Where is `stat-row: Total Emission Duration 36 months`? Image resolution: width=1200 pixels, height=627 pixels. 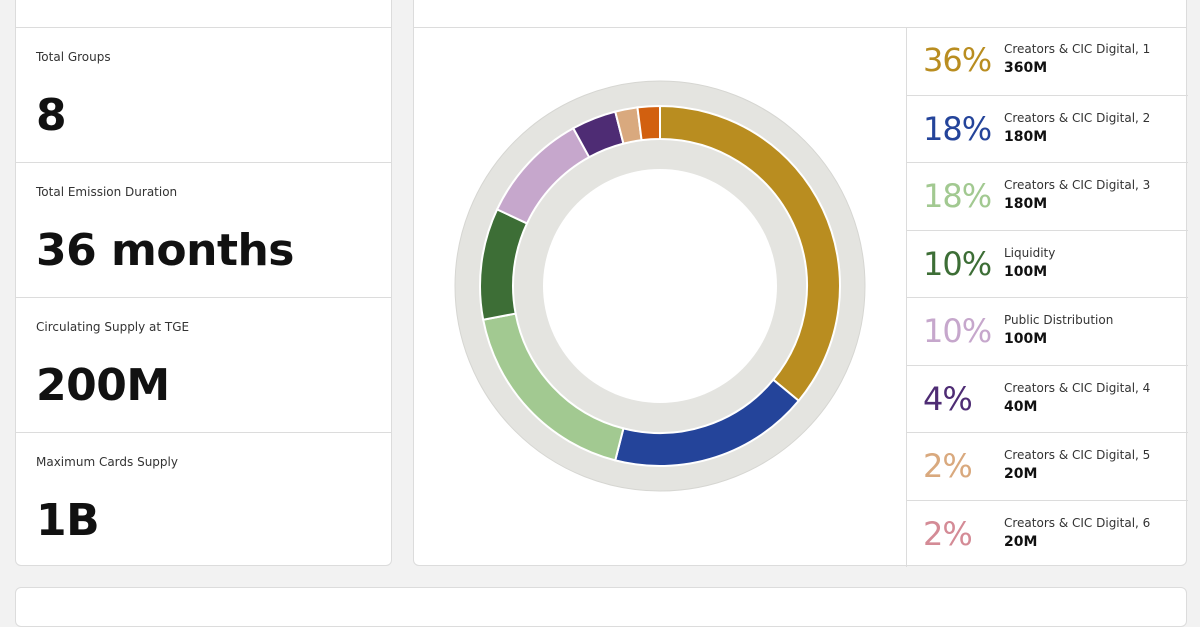
stat-row: Total Emission Duration 36 months is located at coordinates (203, 230).